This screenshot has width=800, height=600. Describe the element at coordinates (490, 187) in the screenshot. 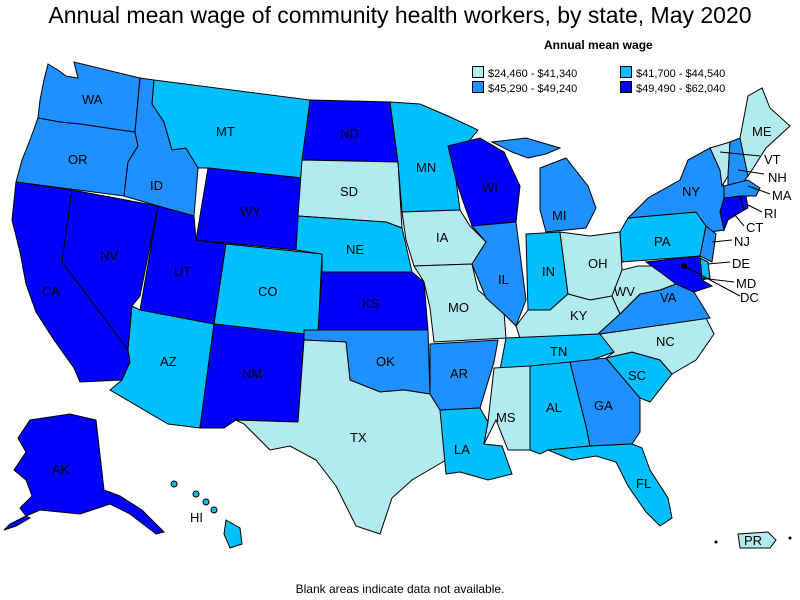

I see `label-wi: WI` at that location.